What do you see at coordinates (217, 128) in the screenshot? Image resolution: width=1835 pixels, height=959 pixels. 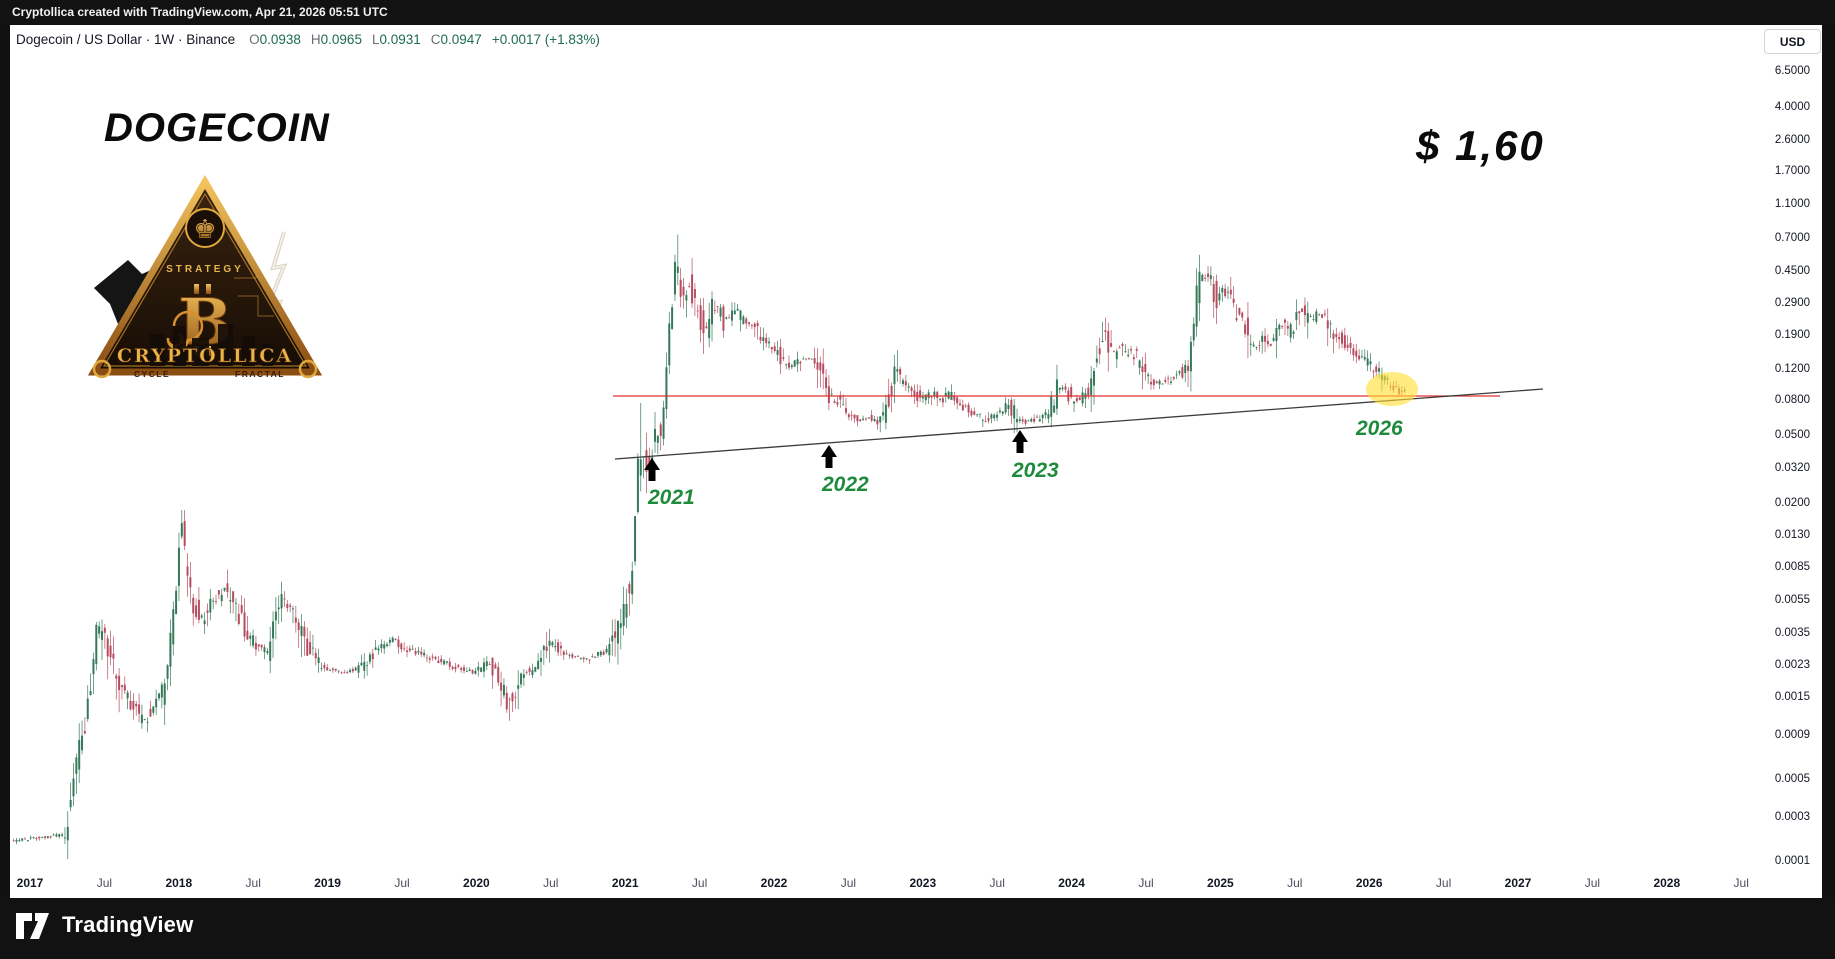 I see `chart-title-text: DOGECOIN` at bounding box center [217, 128].